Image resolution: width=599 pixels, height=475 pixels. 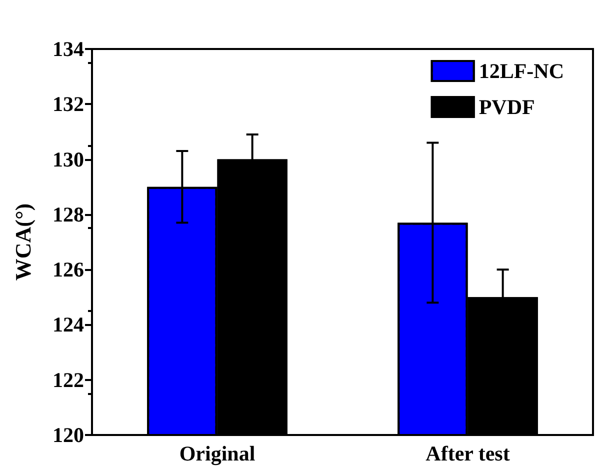 What do you see at coordinates (68, 380) in the screenshot?
I see `y-tick-label: 122` at bounding box center [68, 380].